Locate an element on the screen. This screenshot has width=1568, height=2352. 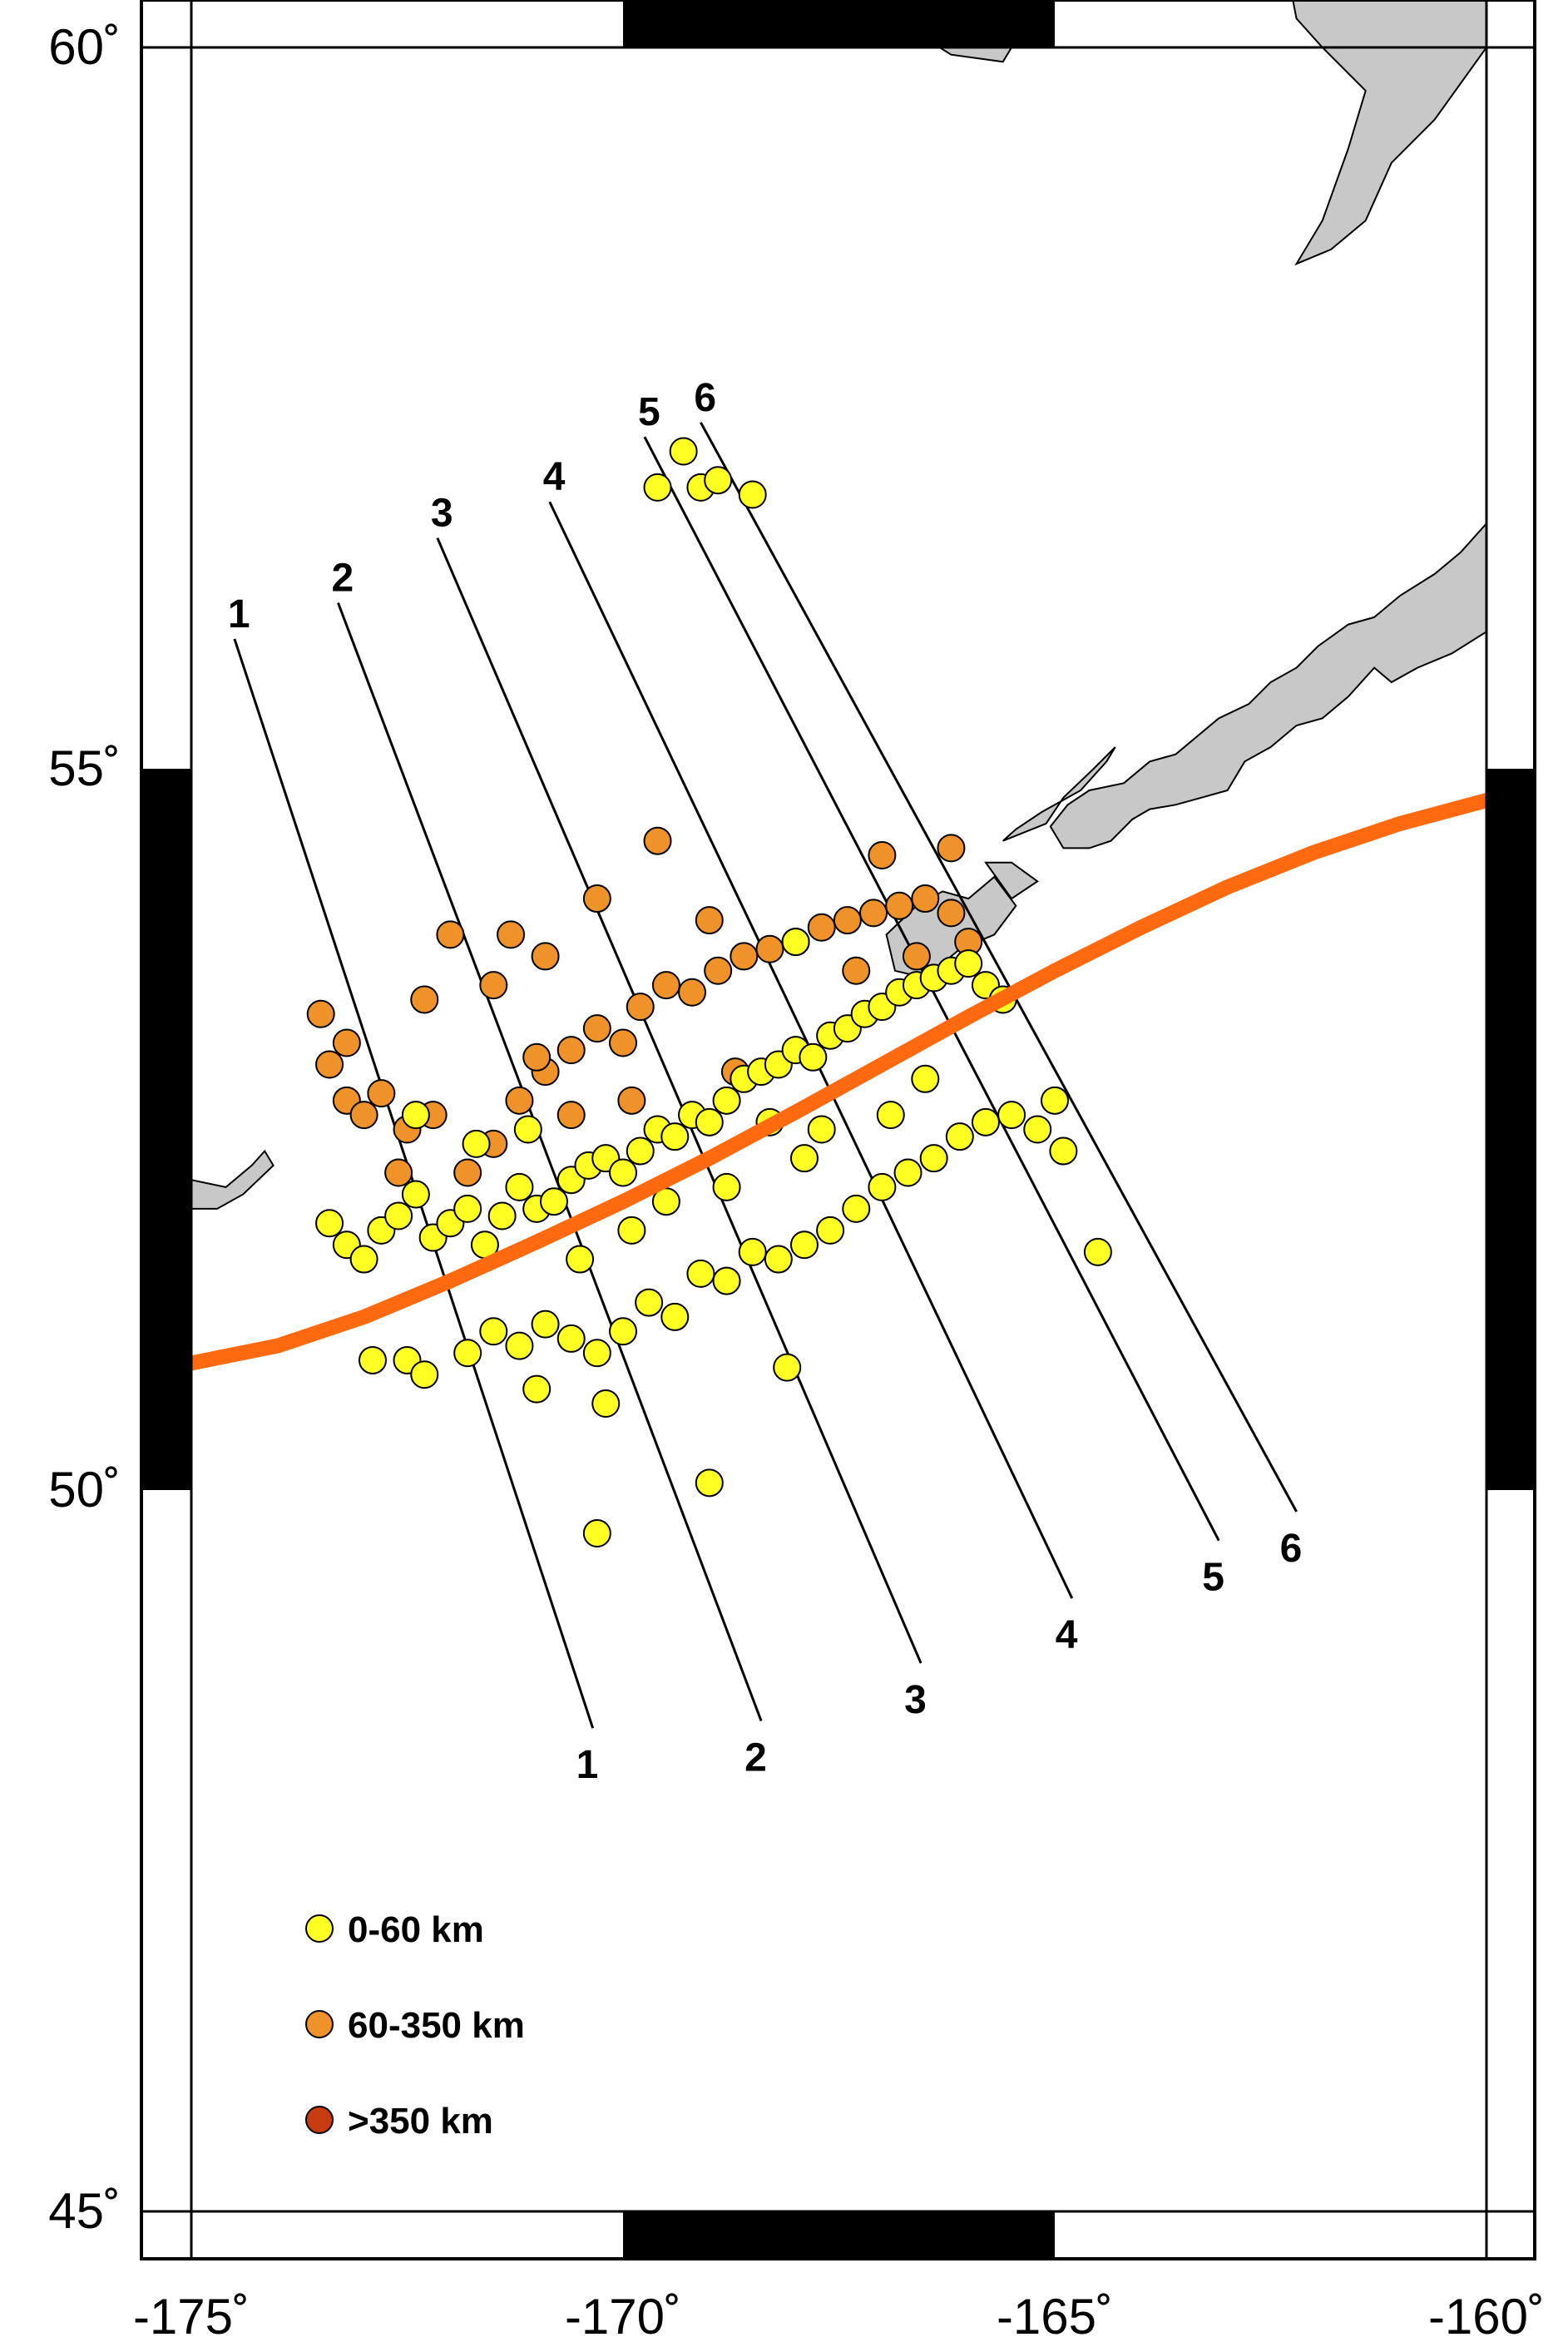
land-bristol-bay is located at coordinates (1389, 133).